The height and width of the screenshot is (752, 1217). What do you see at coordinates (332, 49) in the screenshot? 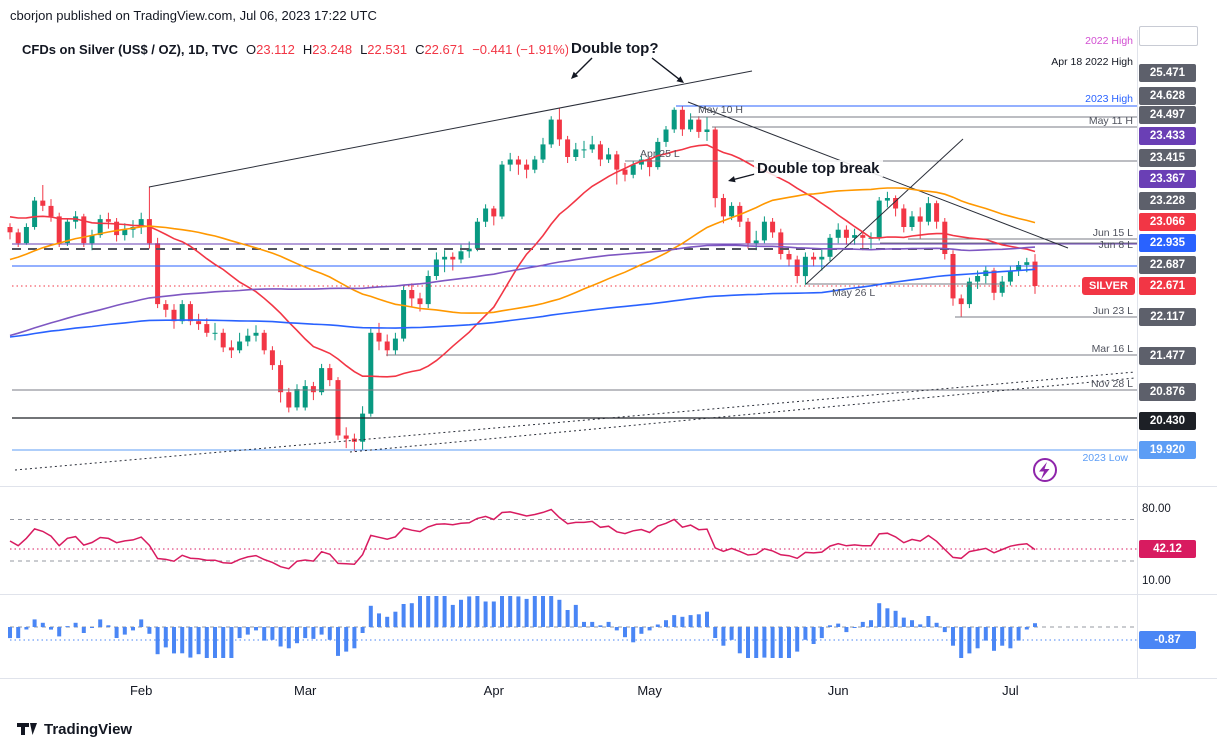
I see `high-value: 23.248` at bounding box center [332, 49].